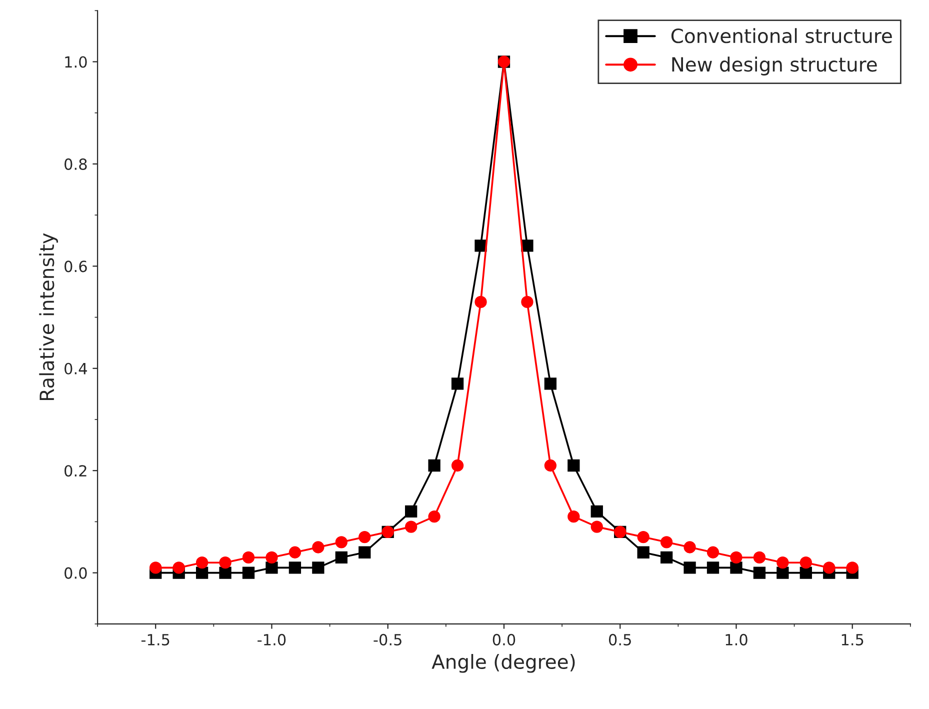 Image resolution: width=929 pixels, height=709 pixels. Describe the element at coordinates (853, 640) in the screenshot. I see `x-tick-label: 1.5` at that location.